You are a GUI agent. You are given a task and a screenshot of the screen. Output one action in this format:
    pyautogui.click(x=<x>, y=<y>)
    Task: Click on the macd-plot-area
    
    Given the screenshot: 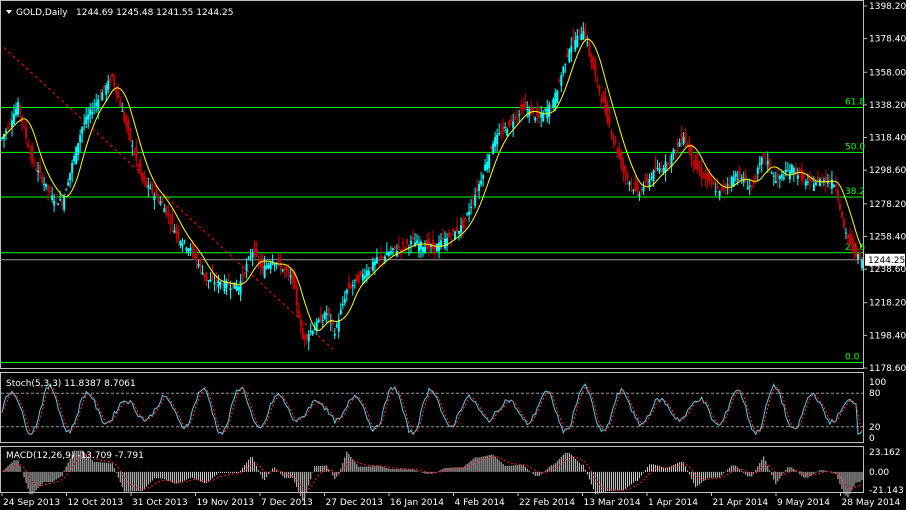 What is the action you would take?
    pyautogui.click(x=432, y=475)
    